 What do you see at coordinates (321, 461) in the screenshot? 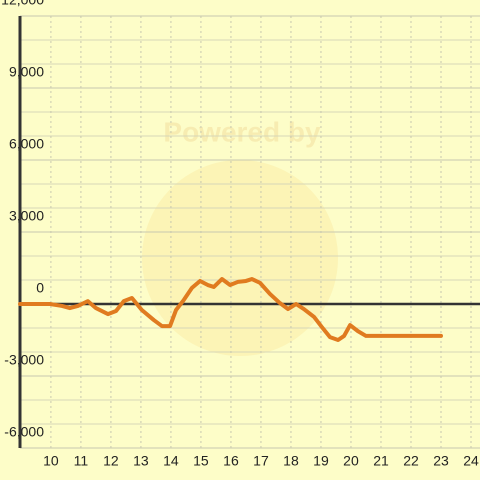
I see `x-tick-label: 19` at bounding box center [321, 461].